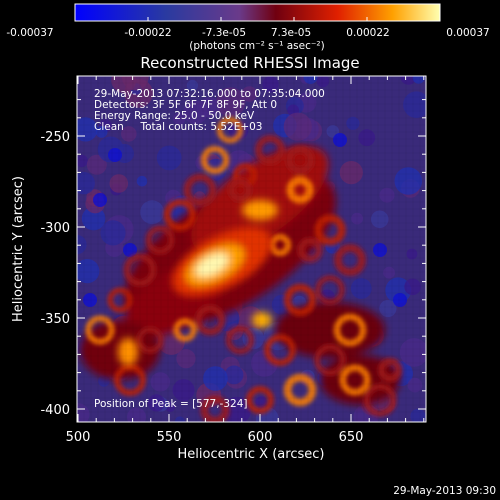 The width and height of the screenshot is (500, 500). What do you see at coordinates (260, 437) in the screenshot?
I see `x-tick-label: 600` at bounding box center [260, 437].